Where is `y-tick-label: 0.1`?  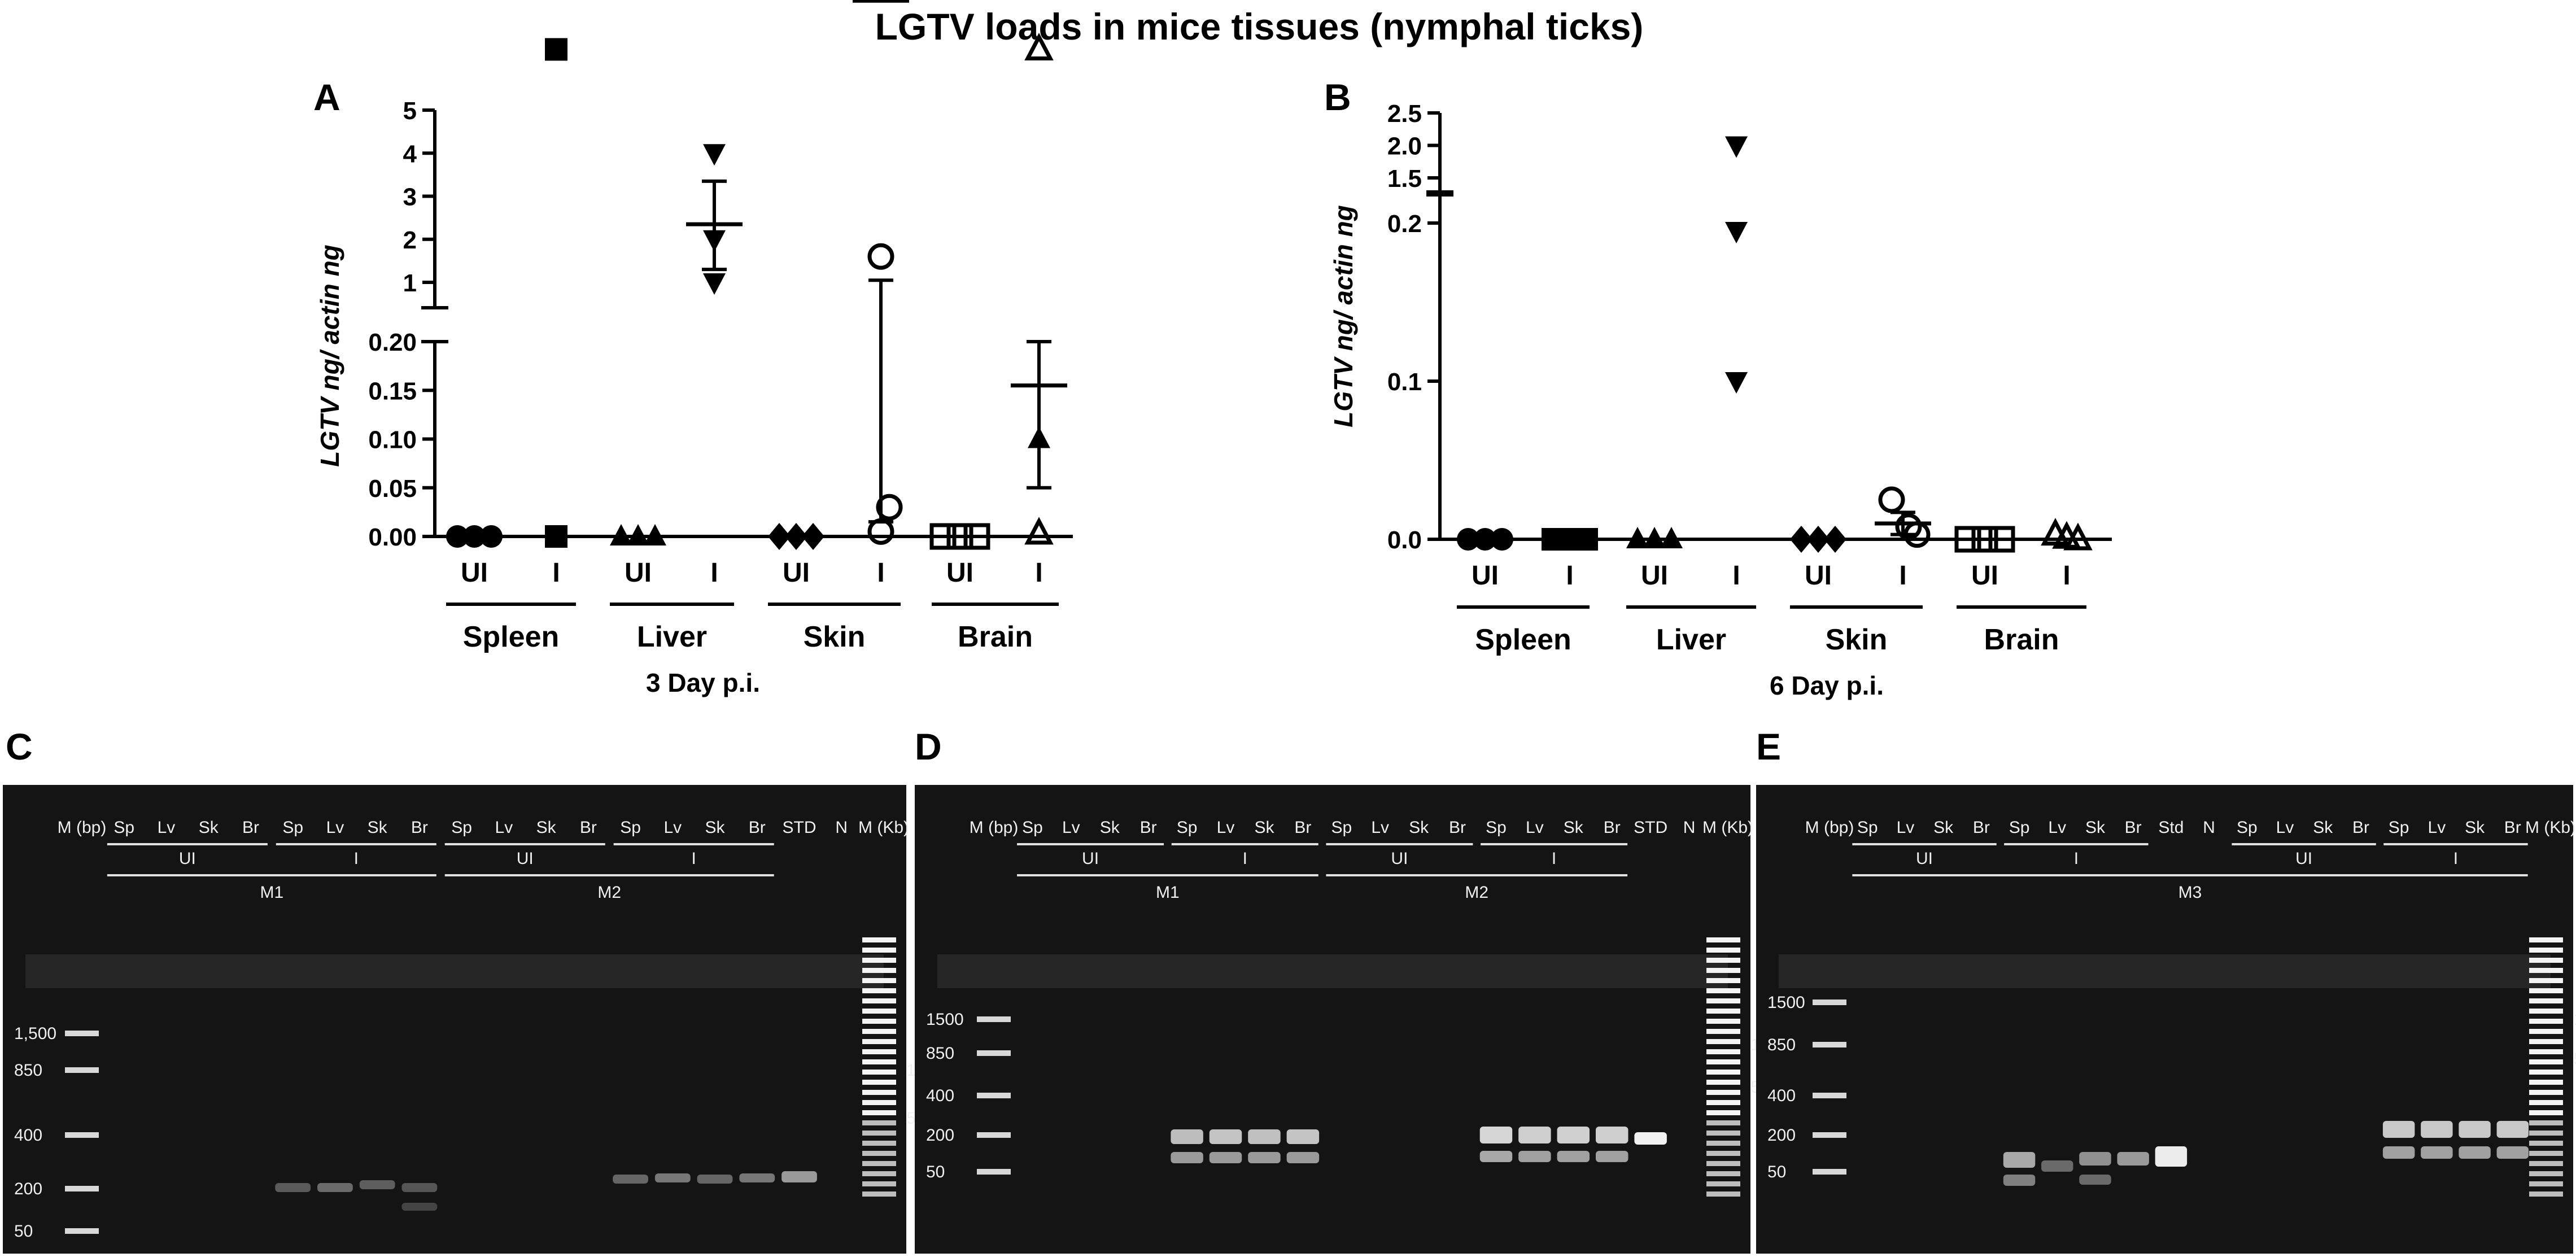
y-tick-label: 0.1 is located at coordinates (1405, 382).